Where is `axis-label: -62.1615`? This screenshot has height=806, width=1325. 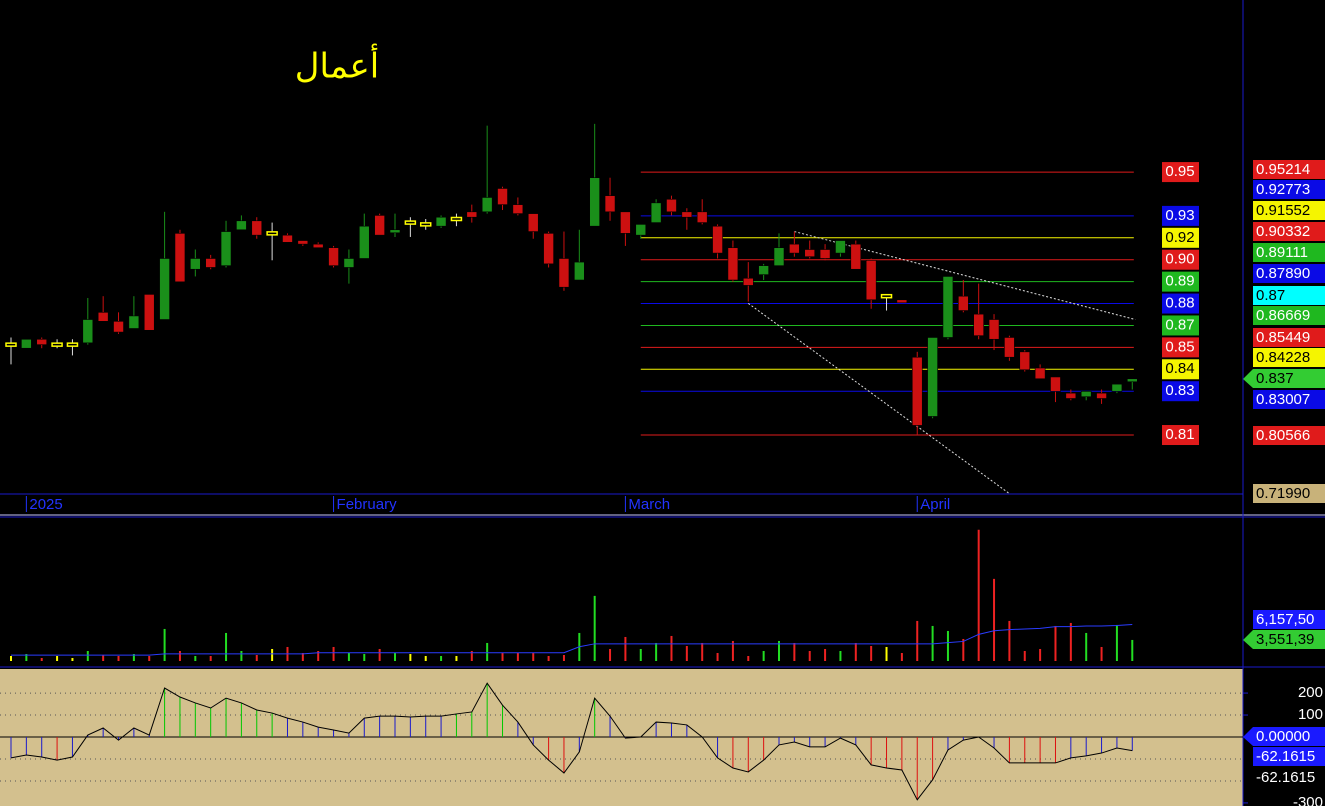 axis-label: -62.1615 is located at coordinates (1285, 777).